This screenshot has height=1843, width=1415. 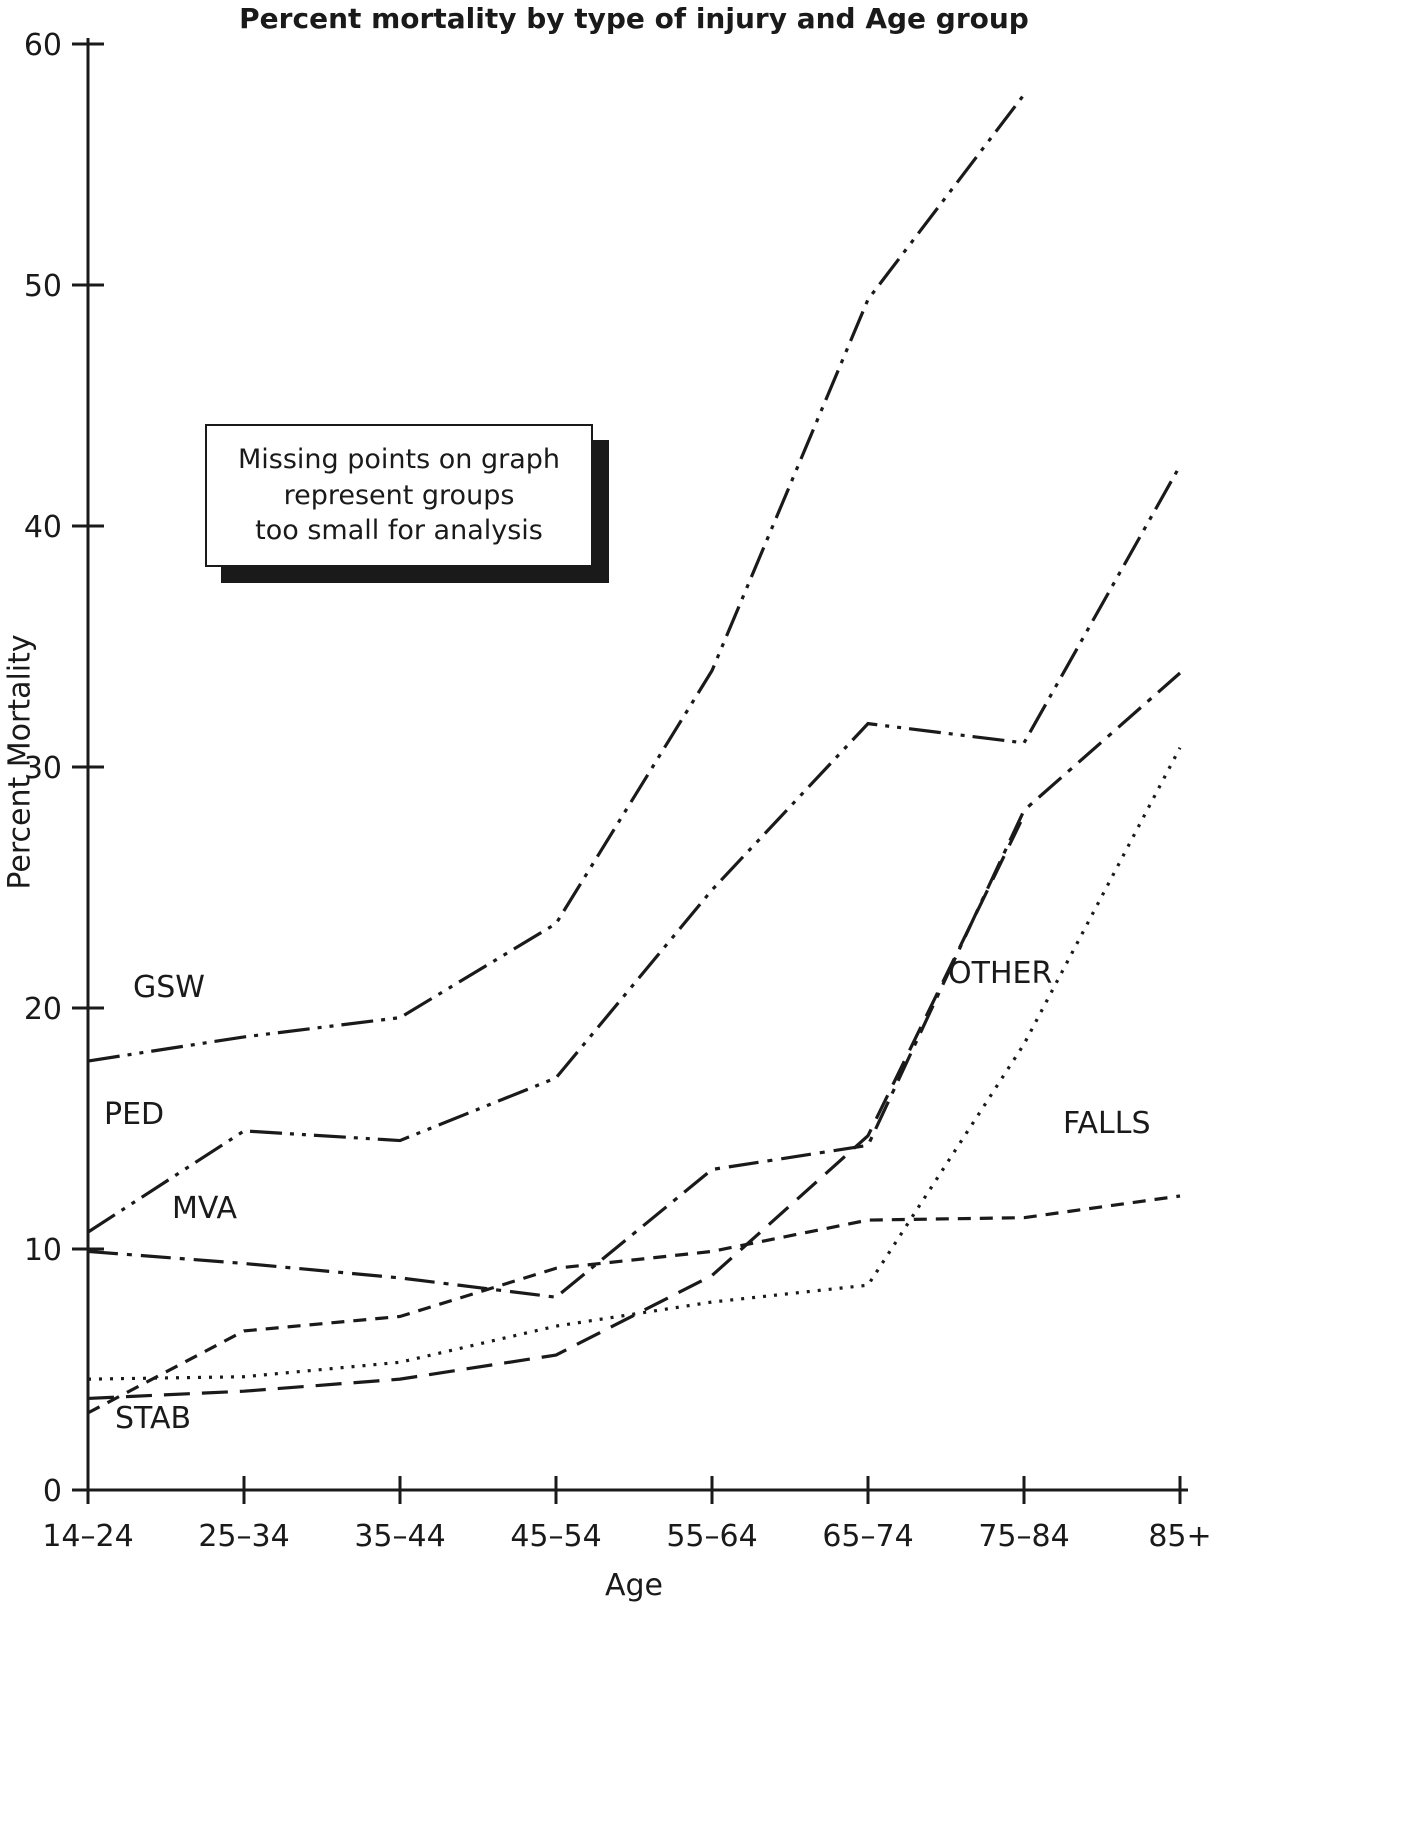 I want to click on x-tick-label: 25–34, so click(x=243, y=1536).